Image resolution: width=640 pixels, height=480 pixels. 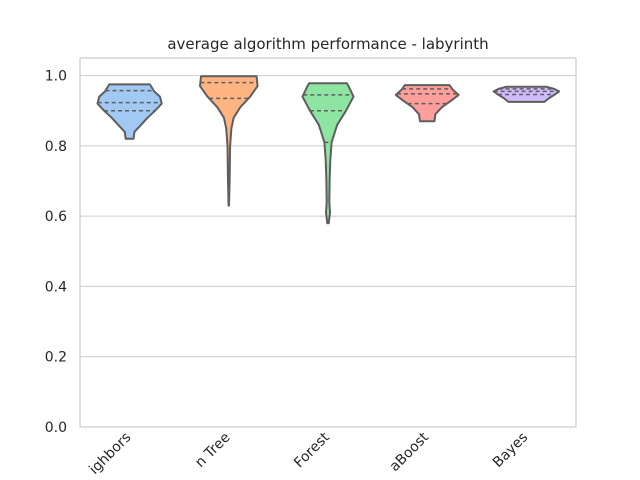 What do you see at coordinates (56, 77) in the screenshot?
I see `y-tick-label: 1.0` at bounding box center [56, 77].